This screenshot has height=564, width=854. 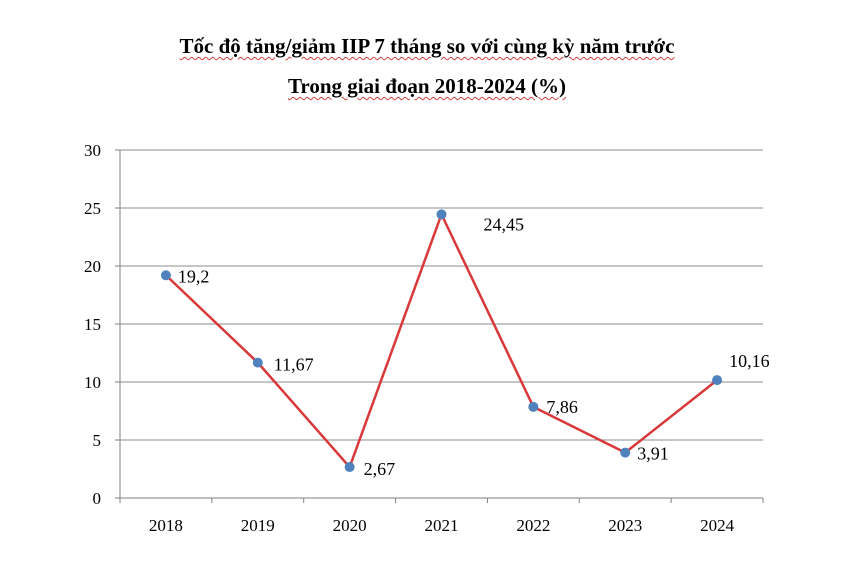 I want to click on y-tick-label: 5, so click(x=97, y=440).